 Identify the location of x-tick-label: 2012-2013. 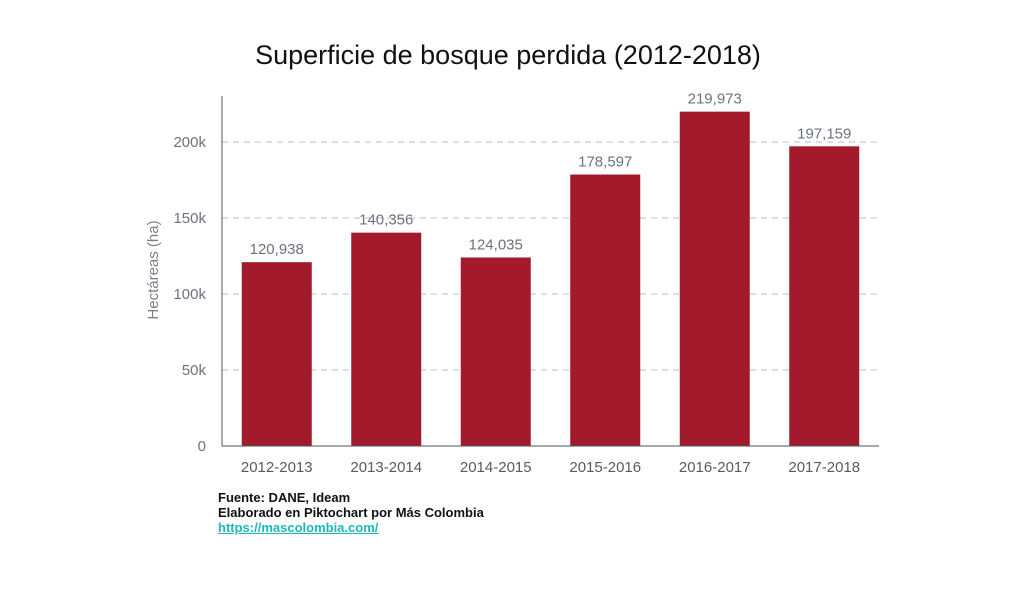
(277, 467).